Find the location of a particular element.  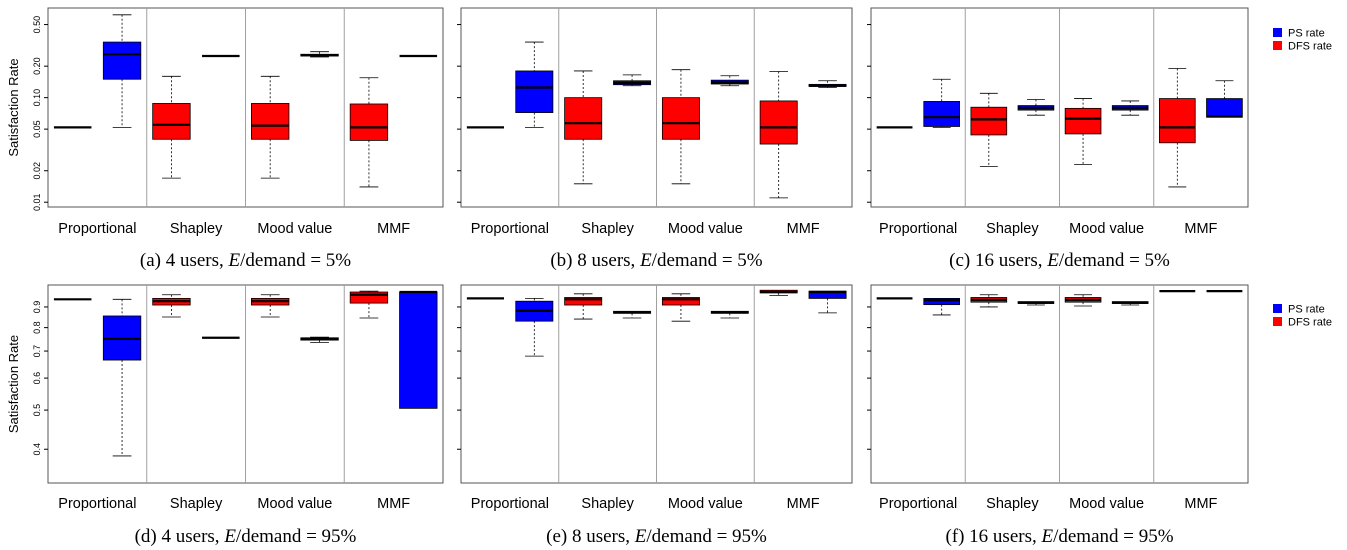

y-tick-label: 0.10 is located at coordinates (37, 98).